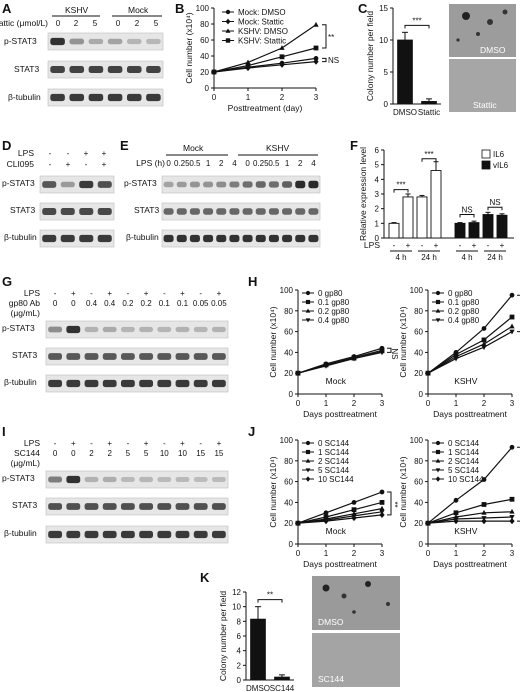  What do you see at coordinates (109, 453) in the screenshot?
I see `dose-value: 2` at bounding box center [109, 453].